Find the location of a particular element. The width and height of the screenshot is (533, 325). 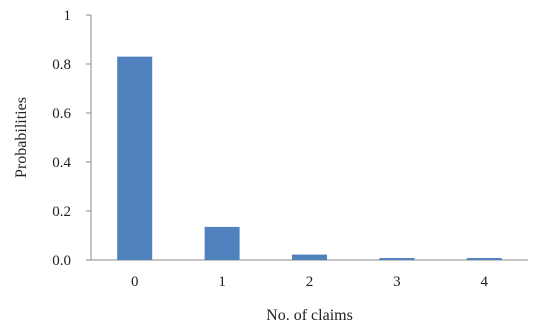

y-tick-label: 0.0 is located at coordinates (61, 261).